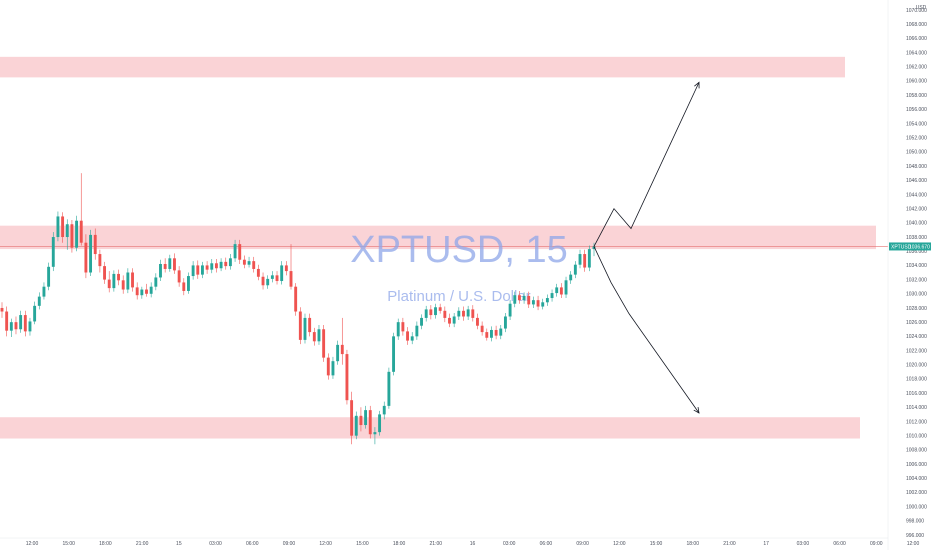 The width and height of the screenshot is (932, 550). What do you see at coordinates (646, 164) in the screenshot?
I see `projection-up-path` at bounding box center [646, 164].